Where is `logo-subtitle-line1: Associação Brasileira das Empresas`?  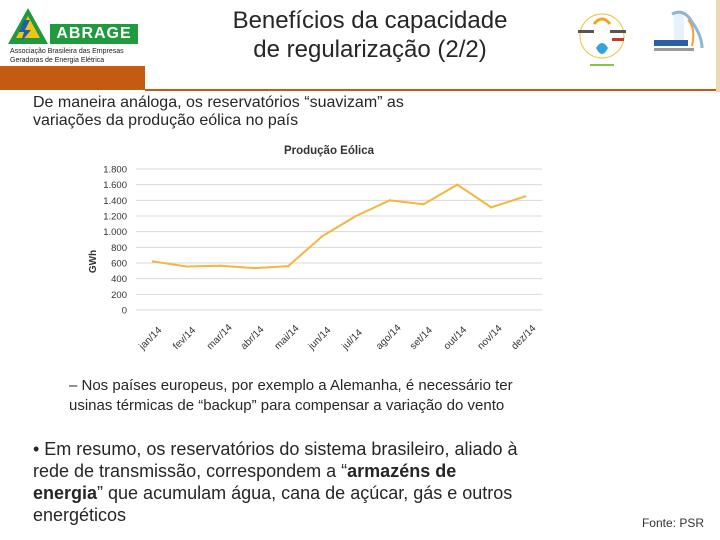 logo-subtitle-line1: Associação Brasileira das Empresas is located at coordinates (67, 51).